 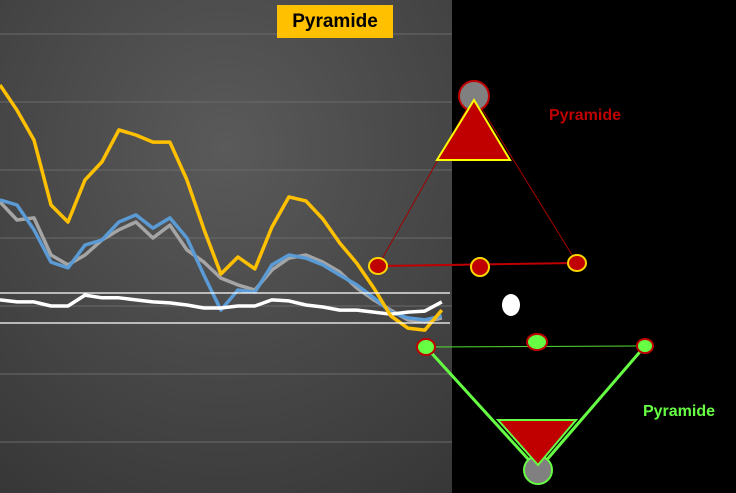 I want to click on chart-title: Pyramide, so click(x=335, y=21).